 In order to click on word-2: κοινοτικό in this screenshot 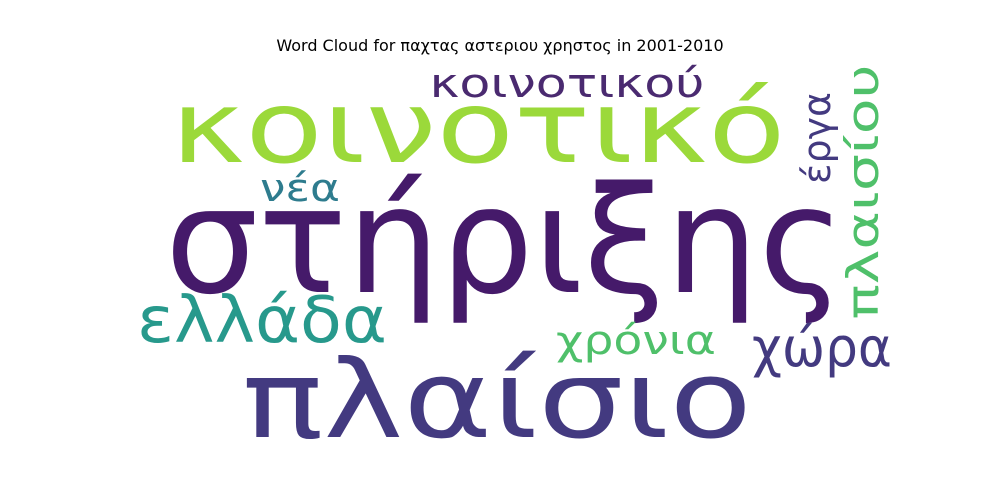, I will do `click(478, 127)`.